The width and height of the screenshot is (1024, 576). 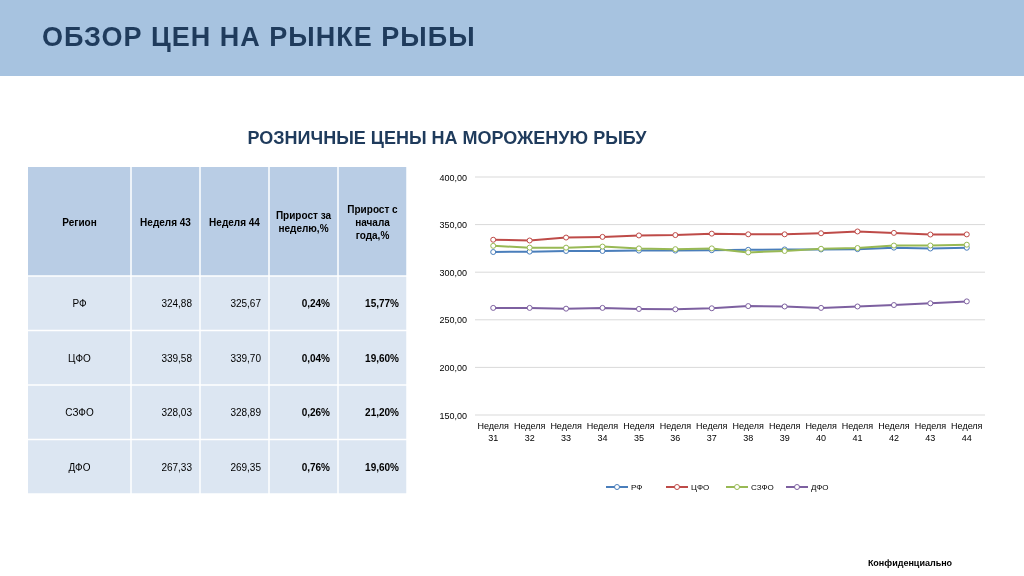 What do you see at coordinates (166, 222) in the screenshot?
I see `text: Неделя 43` at bounding box center [166, 222].